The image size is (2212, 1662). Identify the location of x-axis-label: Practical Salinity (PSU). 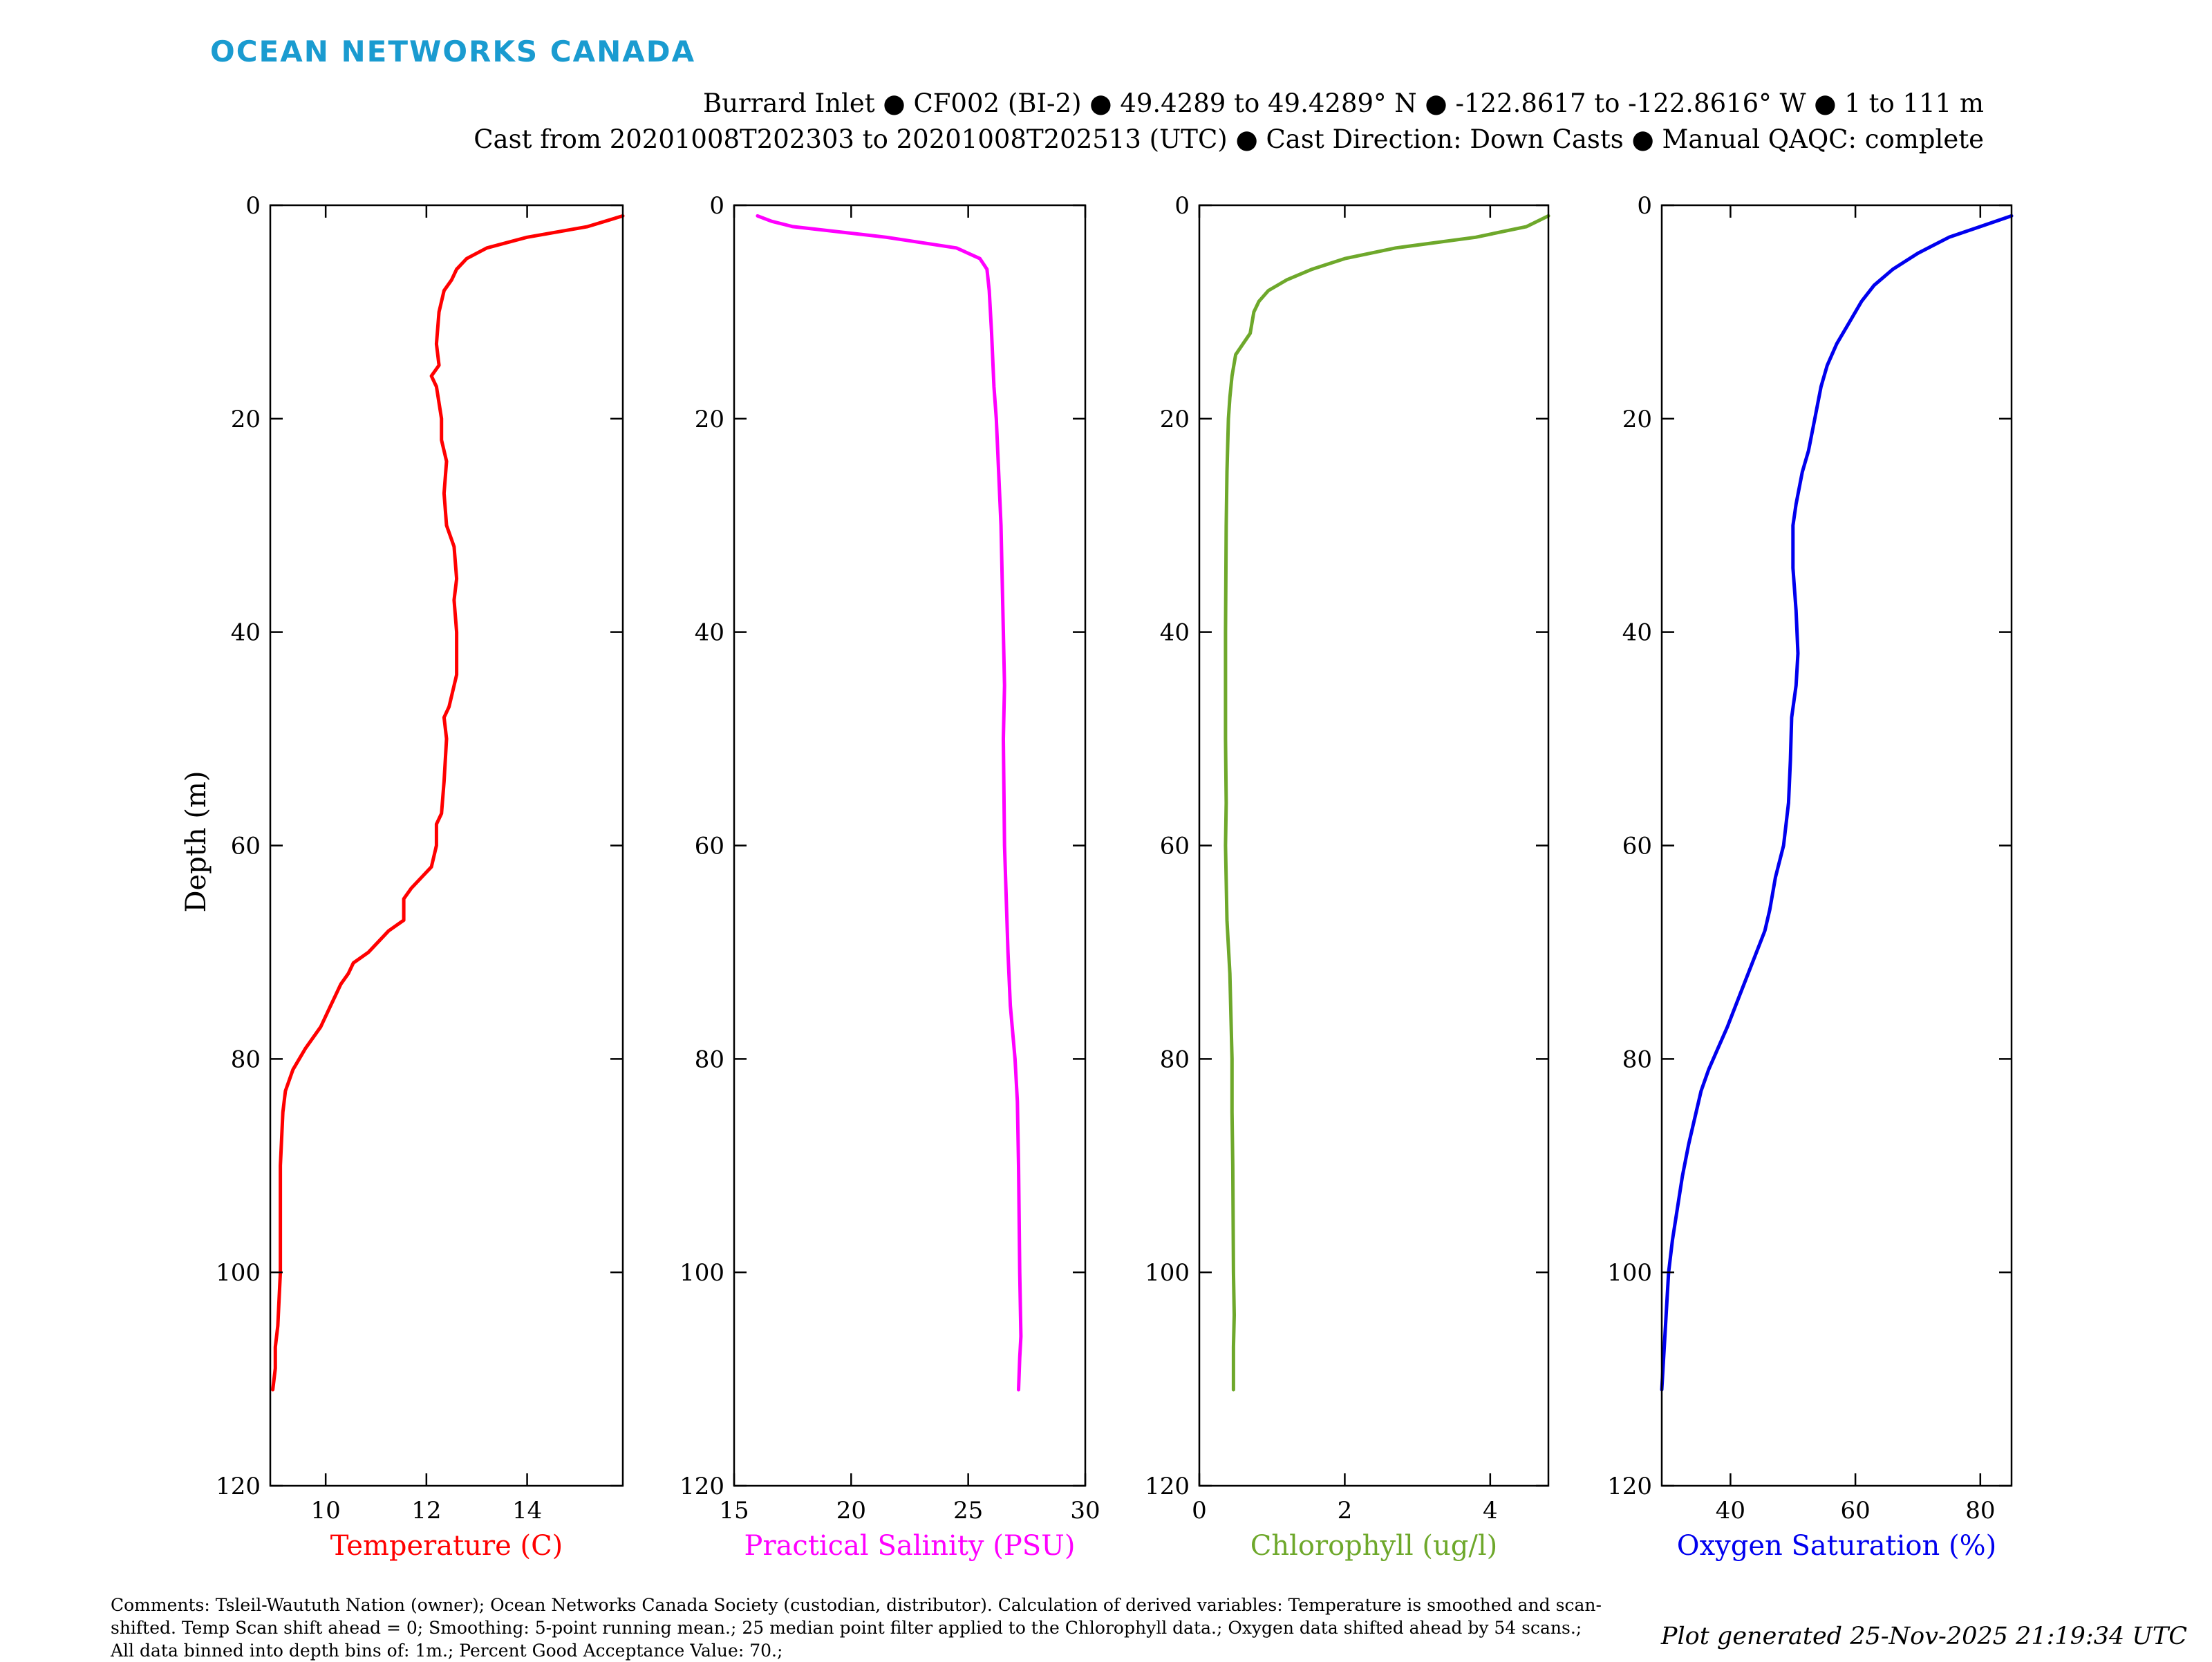
(910, 1546).